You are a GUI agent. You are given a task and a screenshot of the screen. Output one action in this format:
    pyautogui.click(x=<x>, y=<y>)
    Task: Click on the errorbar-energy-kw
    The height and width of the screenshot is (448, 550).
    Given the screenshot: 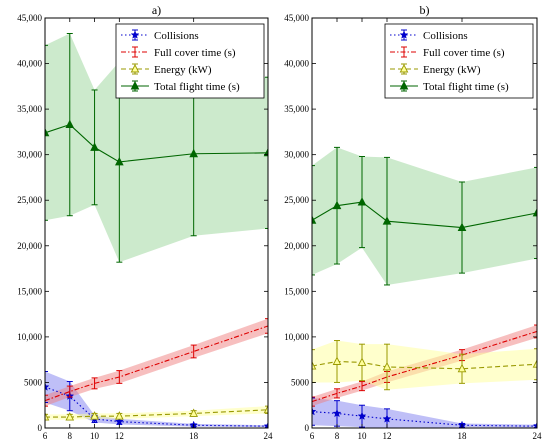 What is the action you would take?
    pyautogui.click(x=266, y=409)
    